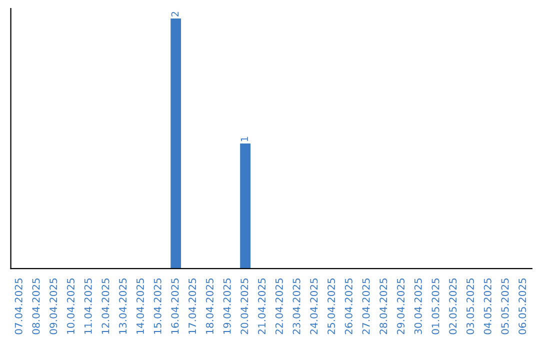 Image resolution: width=540 pixels, height=340 pixels. I want to click on data-label: 1, so click(244, 139).